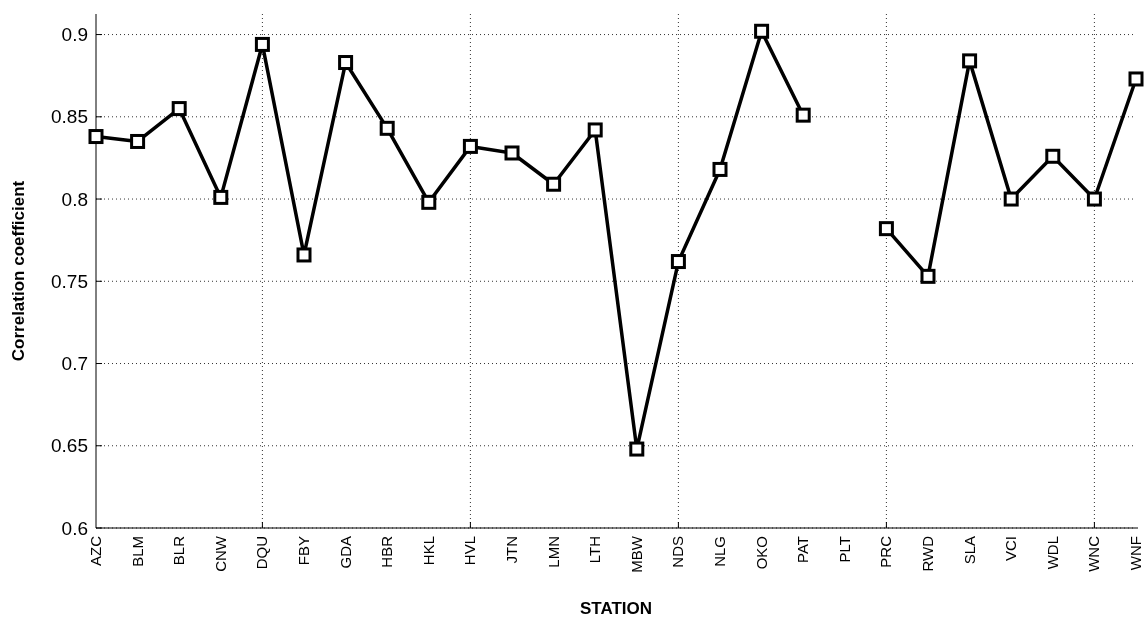 This screenshot has width=1146, height=624. What do you see at coordinates (74, 199) in the screenshot?
I see `y-tick-label: 0.8` at bounding box center [74, 199].